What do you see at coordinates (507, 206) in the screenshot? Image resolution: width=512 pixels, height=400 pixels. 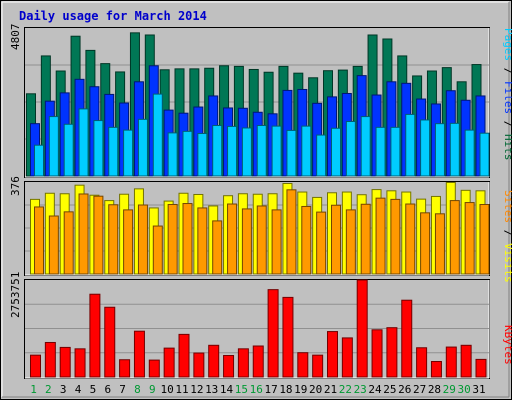 I see `middle-axis-label-part: Sites` at bounding box center [507, 206].